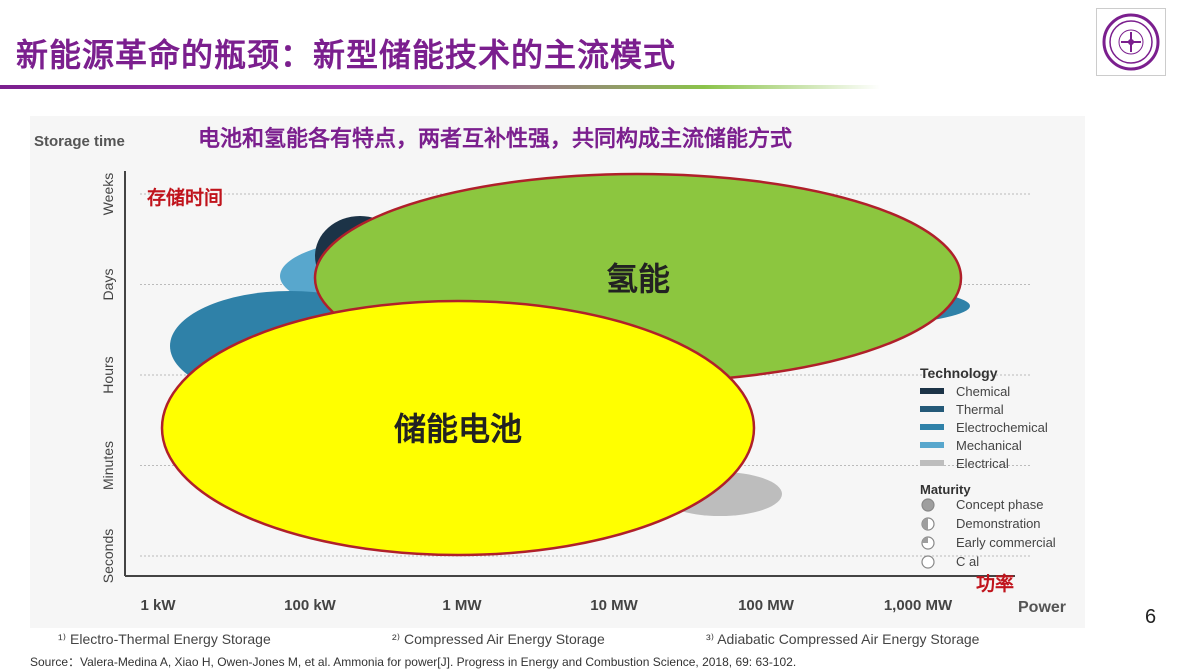 This screenshot has width=1190, height=670. I want to click on legend-swatch-mechanical, so click(932, 445).